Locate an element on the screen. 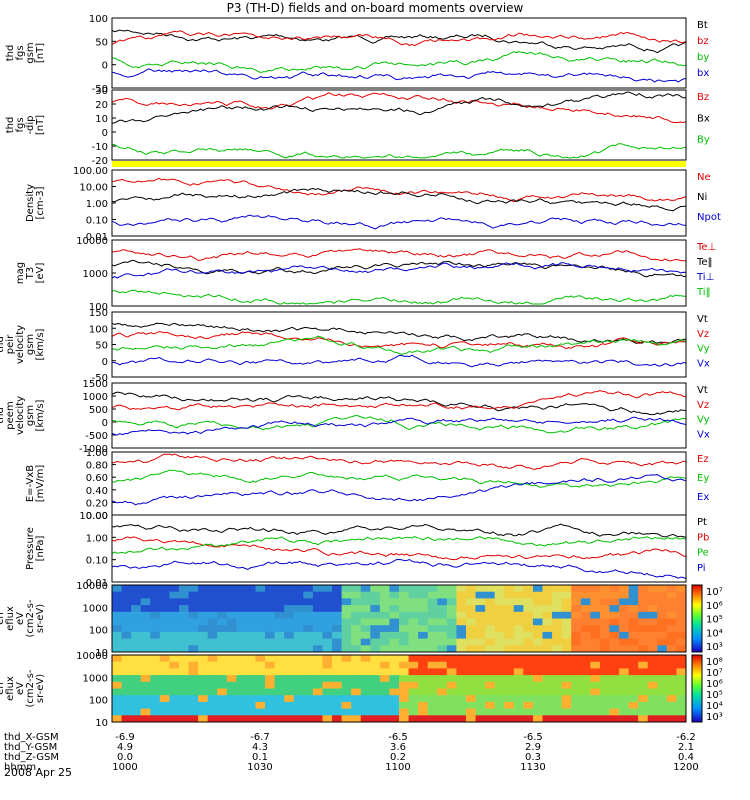 This screenshot has width=750, height=800. series-line-Vz is located at coordinates (399, 340).